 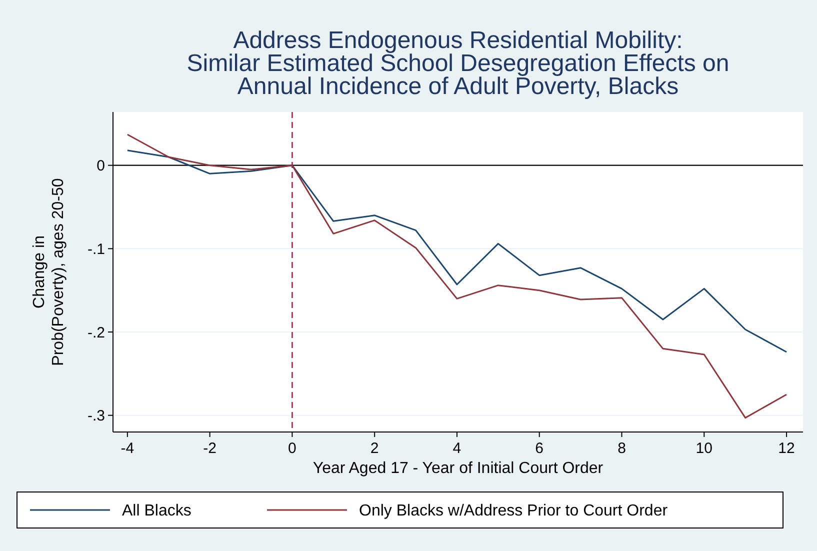 I want to click on y-tick-label: -.1, so click(x=96, y=249).